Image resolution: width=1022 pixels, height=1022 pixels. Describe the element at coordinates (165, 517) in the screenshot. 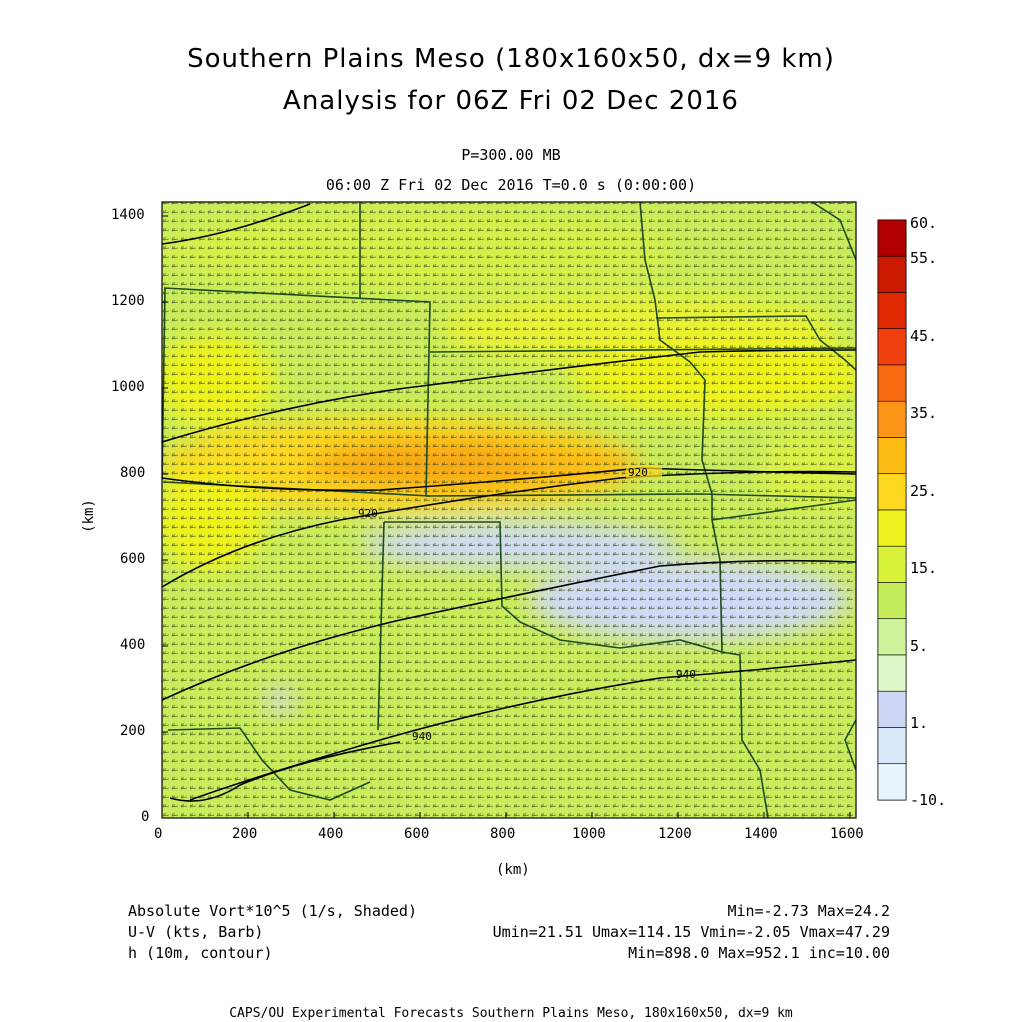

I see `y-axis-ticks` at that location.